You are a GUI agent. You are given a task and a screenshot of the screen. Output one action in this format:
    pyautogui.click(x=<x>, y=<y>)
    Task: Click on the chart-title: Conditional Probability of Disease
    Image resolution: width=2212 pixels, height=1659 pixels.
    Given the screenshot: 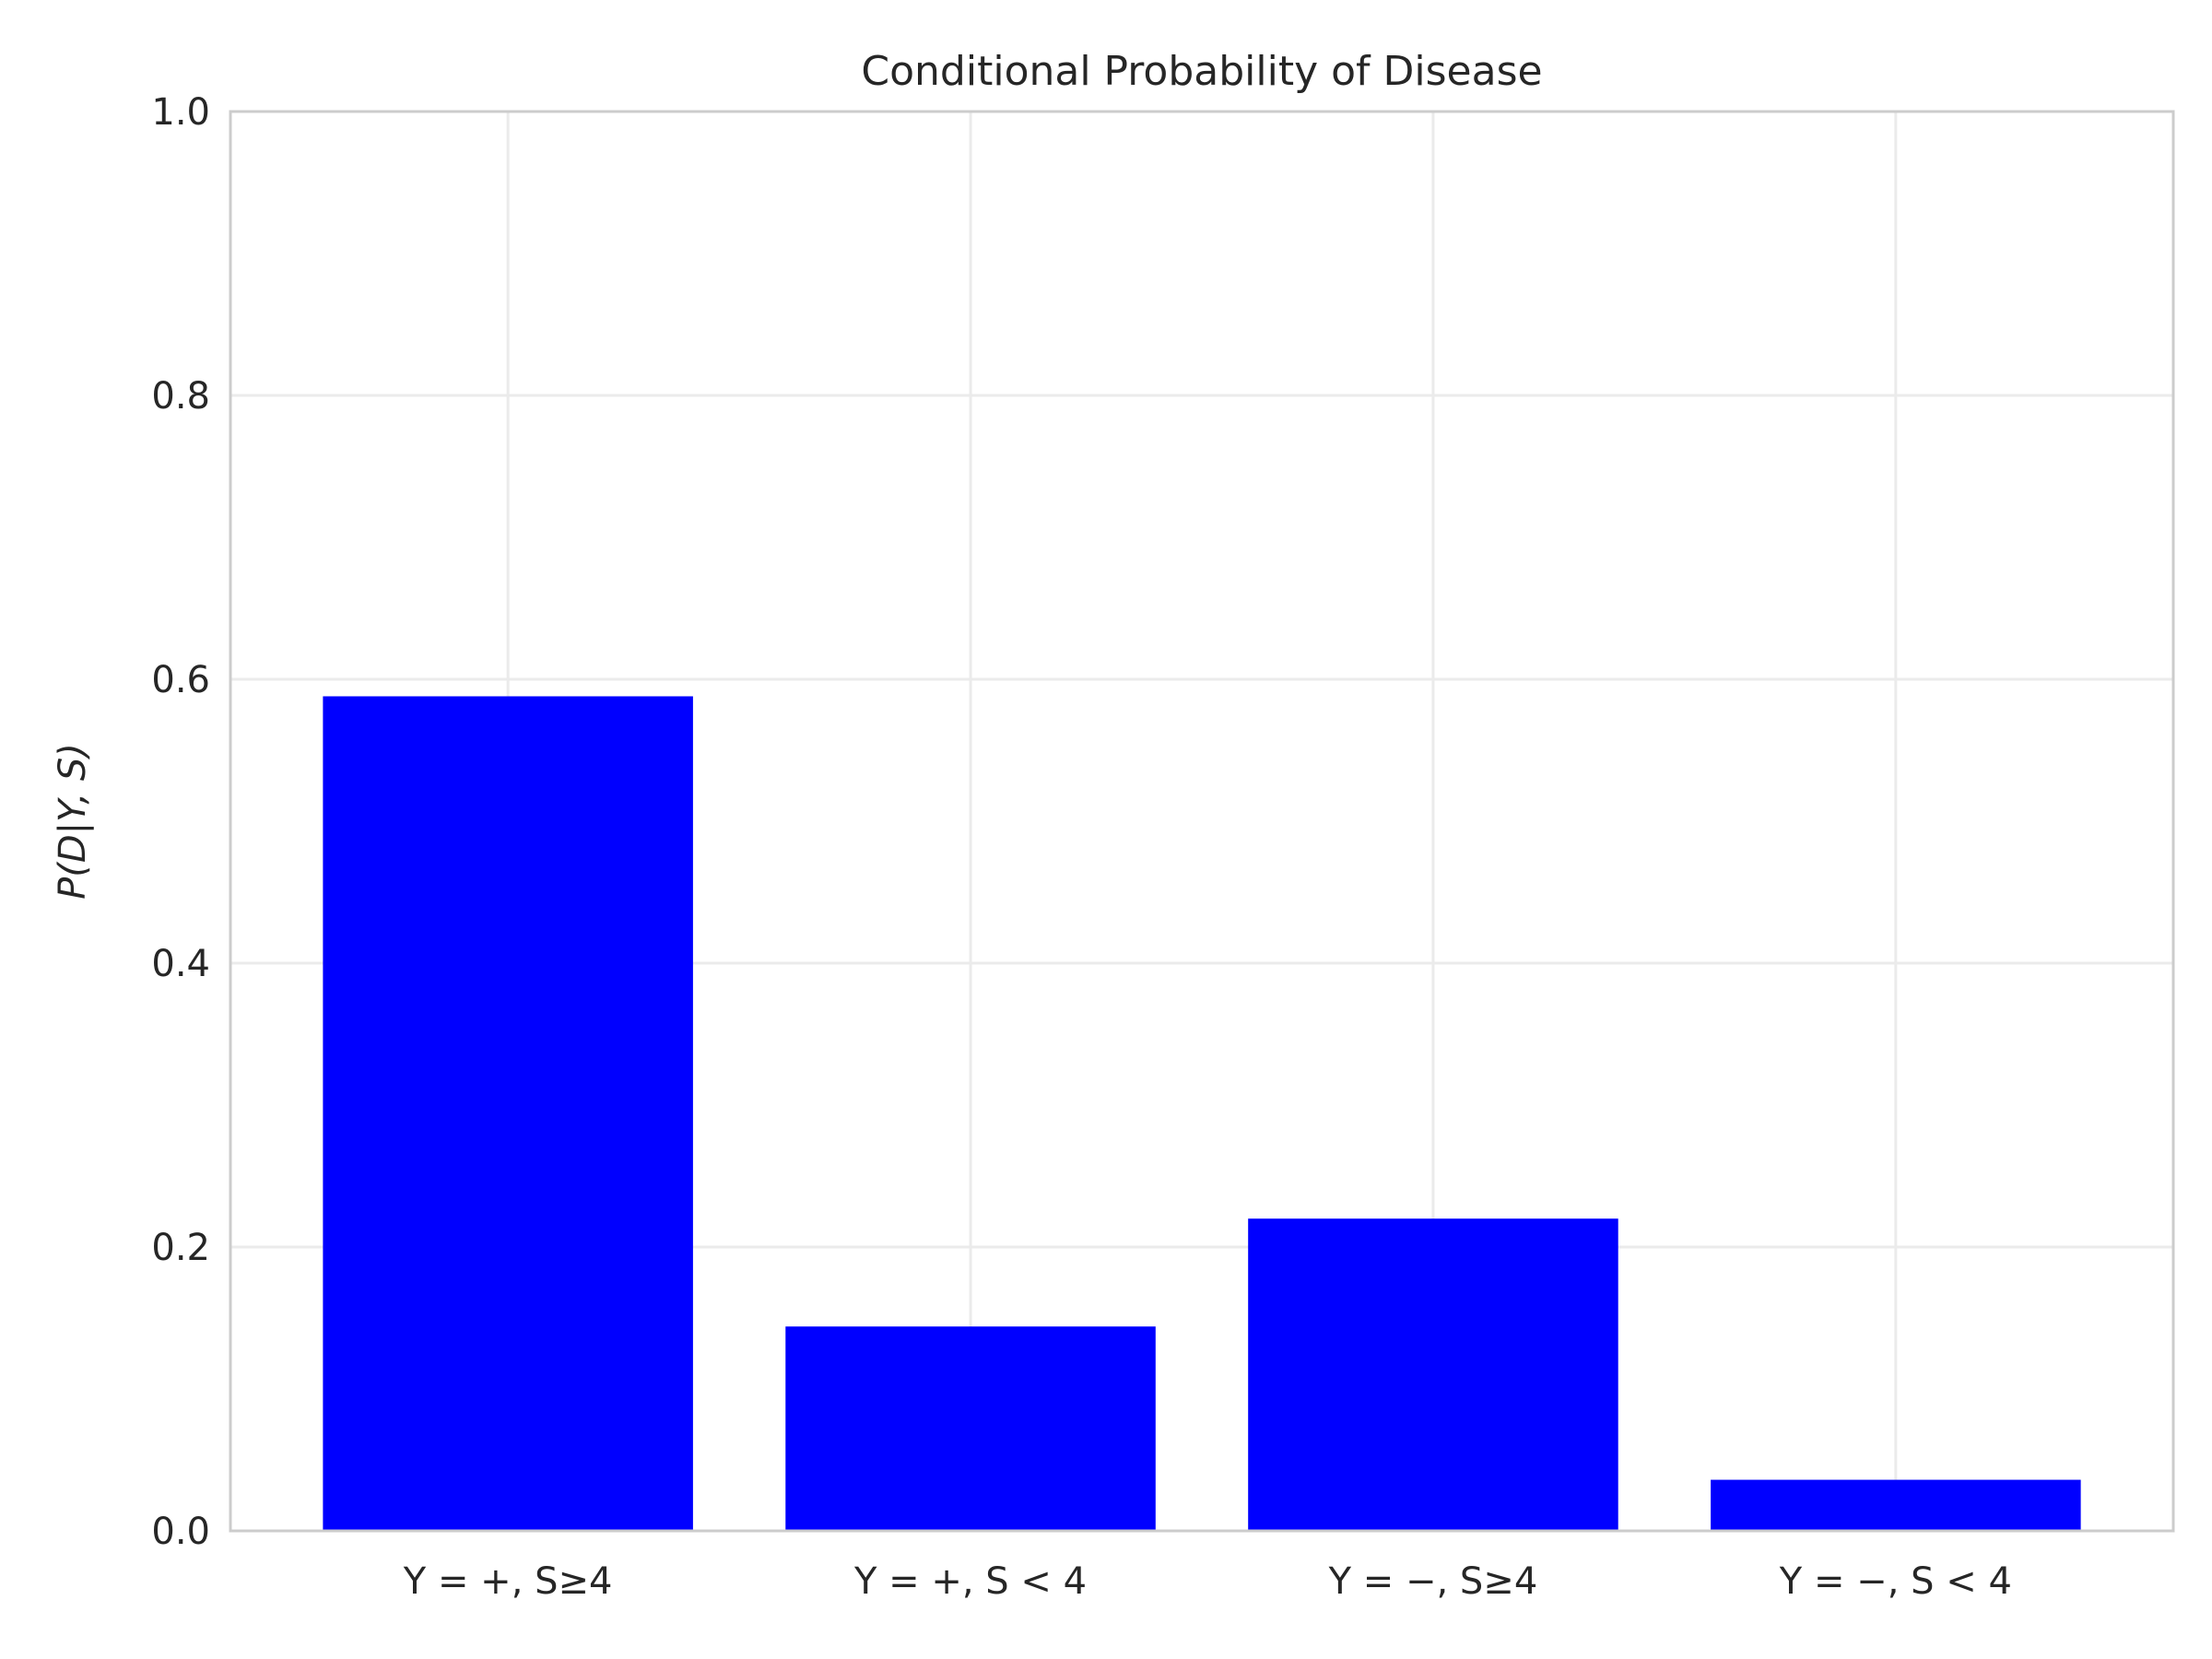 What is the action you would take?
    pyautogui.click(x=1201, y=71)
    